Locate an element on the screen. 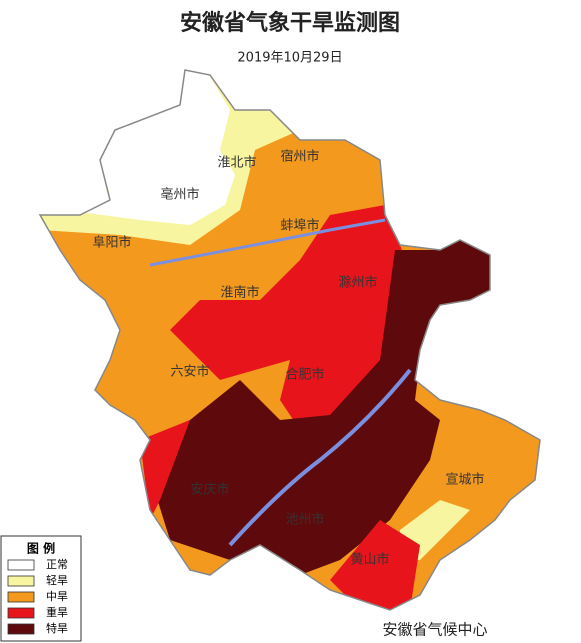  yangtze-river is located at coordinates (320, 457).